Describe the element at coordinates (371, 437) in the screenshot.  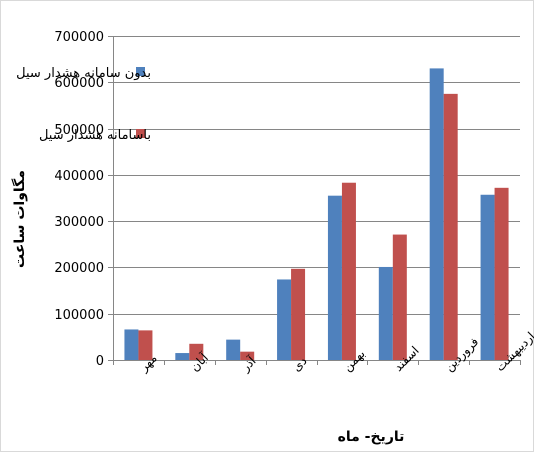
I see `x-axis-title: تاریخ- ماه` at that location.